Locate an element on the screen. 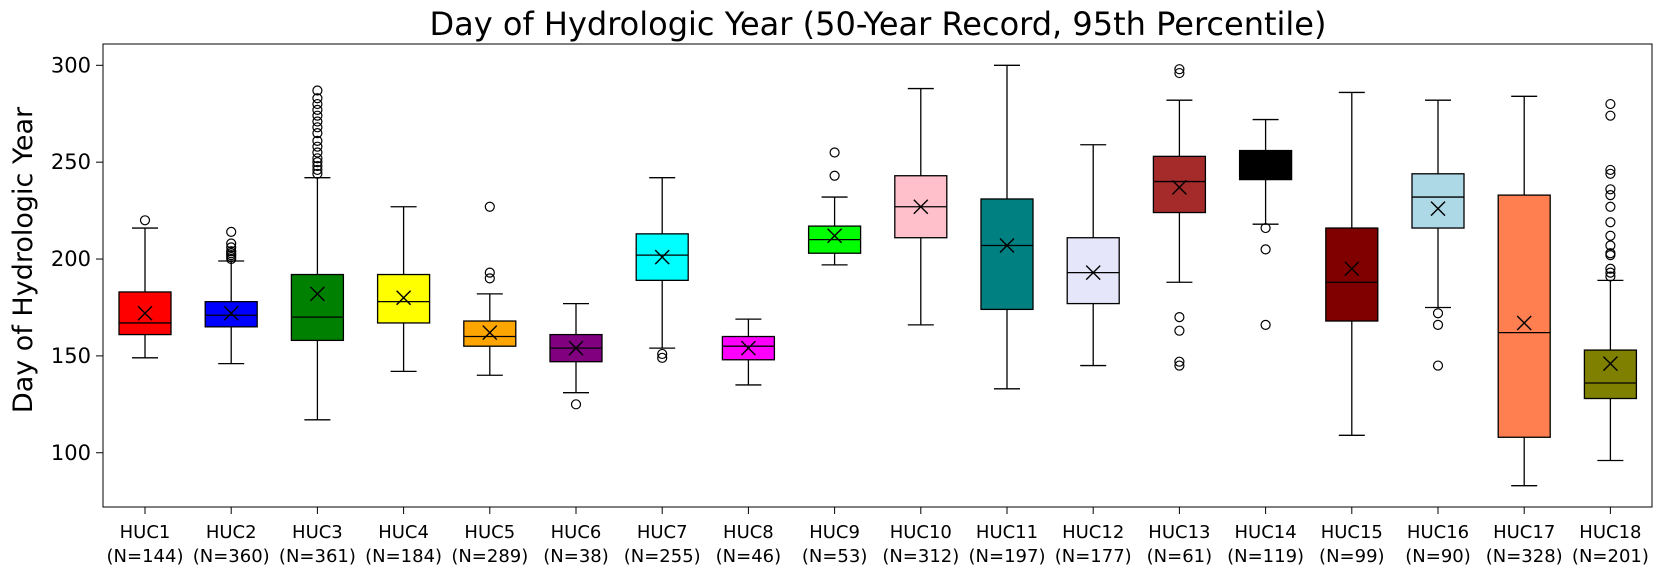 The width and height of the screenshot is (1662, 567). x-tick-label: HUC14 is located at coordinates (1266, 532).